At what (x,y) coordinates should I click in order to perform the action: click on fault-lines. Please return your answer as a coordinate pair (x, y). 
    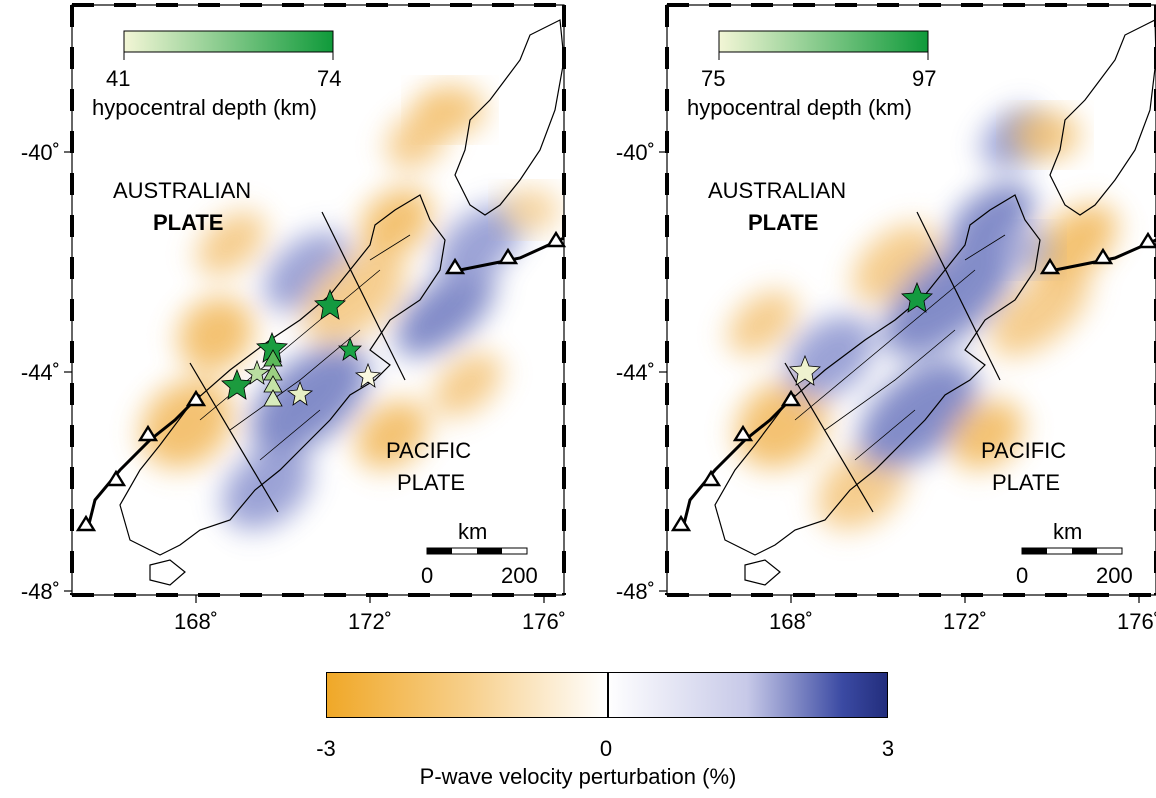
    Looking at the image, I should click on (900, 347).